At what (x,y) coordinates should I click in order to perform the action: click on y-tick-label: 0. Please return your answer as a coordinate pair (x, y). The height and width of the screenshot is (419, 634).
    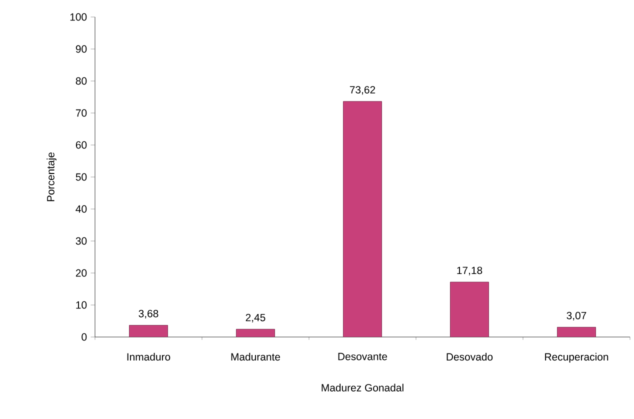
    Looking at the image, I should click on (84, 337).